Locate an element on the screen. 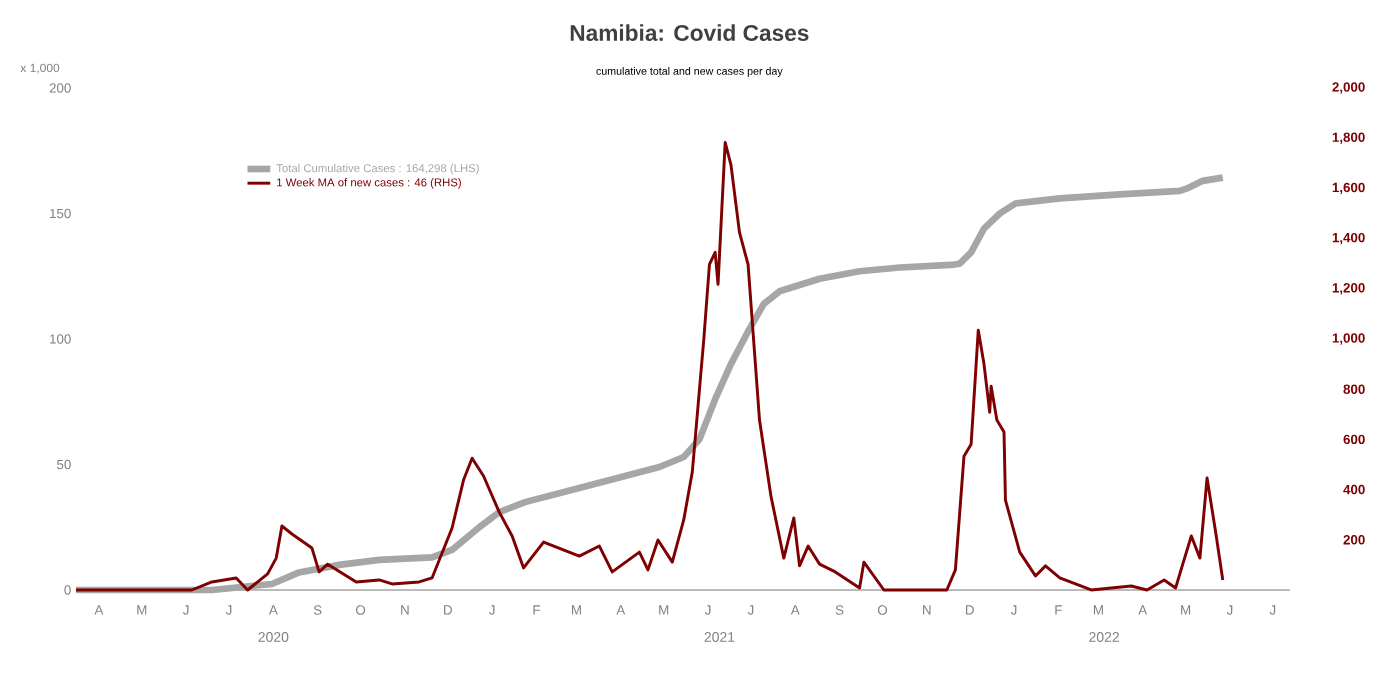 This screenshot has height=682, width=1379. y2-tick-label: 1,800 is located at coordinates (1348, 138).